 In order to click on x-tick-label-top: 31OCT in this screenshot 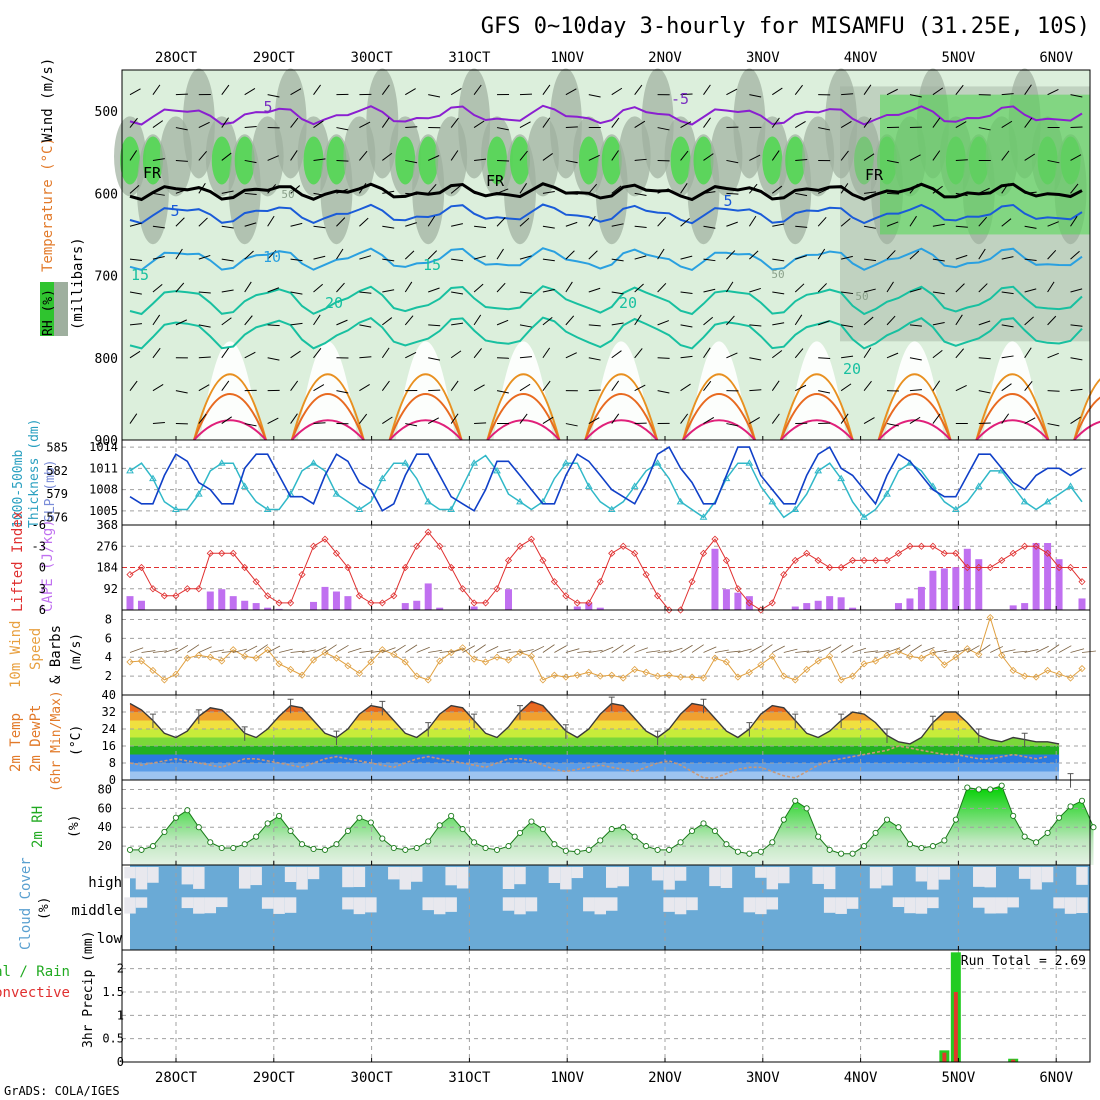, I will do `click(469, 58)`.